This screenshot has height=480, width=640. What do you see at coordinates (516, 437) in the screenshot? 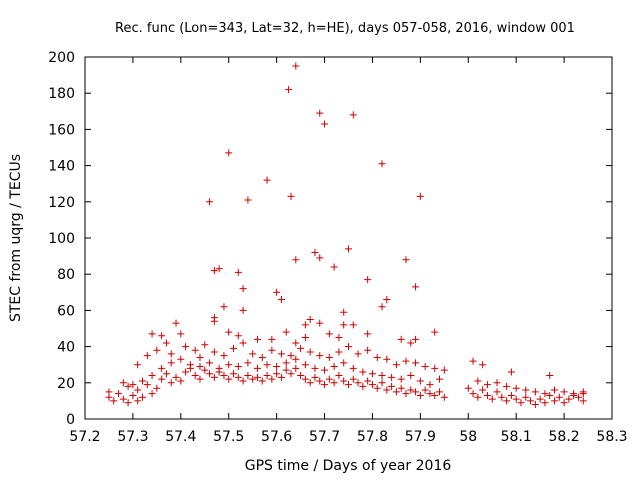
I see `x-tick-label: 58.1` at bounding box center [516, 437].